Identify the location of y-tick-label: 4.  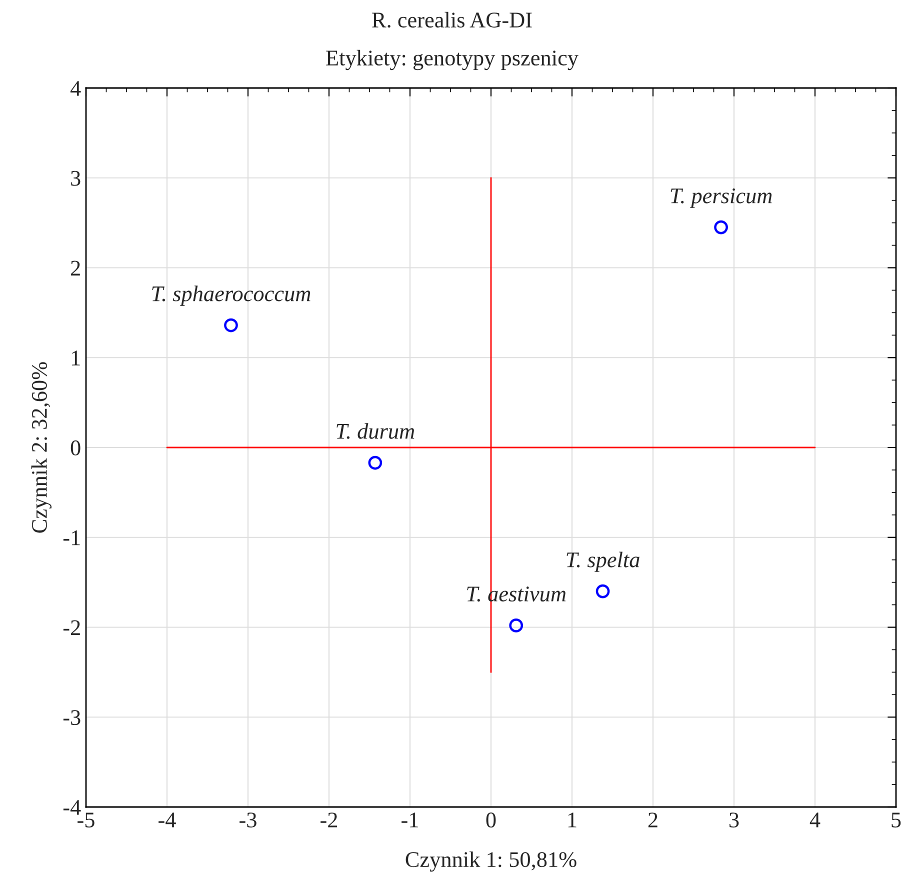
(75, 88).